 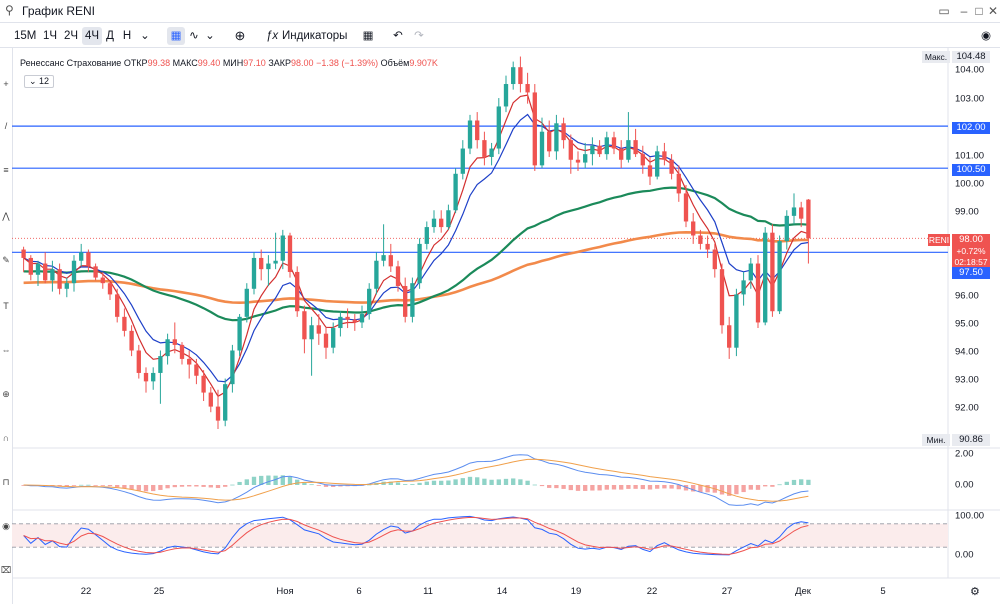 I want to click on min-value: 90.86, so click(x=971, y=440).